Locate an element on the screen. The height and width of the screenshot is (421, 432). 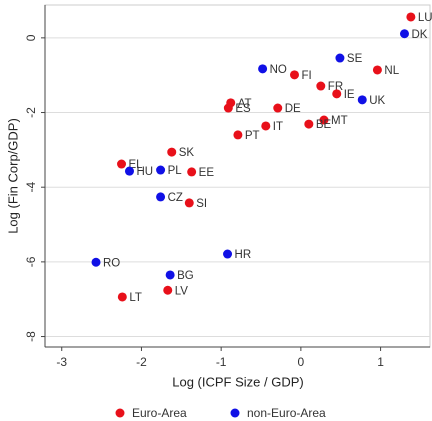
point-label: FI is located at coordinates (306, 76).